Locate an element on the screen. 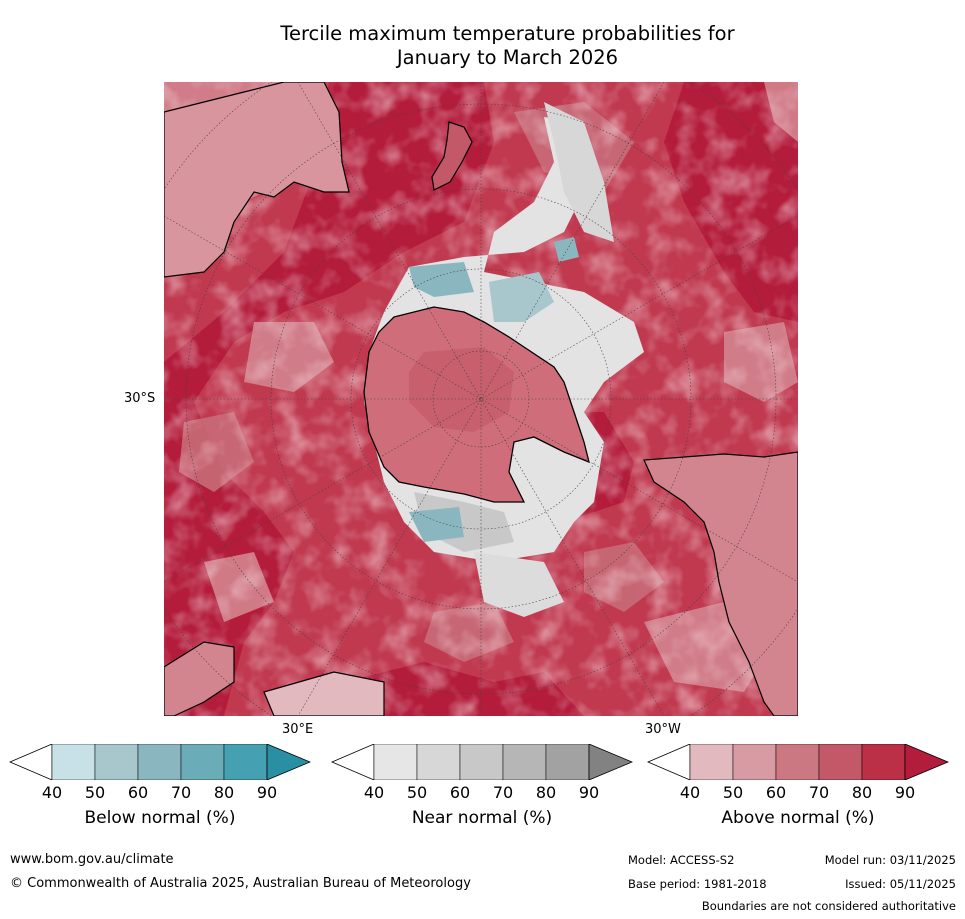 Image resolution: width=965 pixels, height=919 pixels. colorbar-near-normal is located at coordinates (482, 762).